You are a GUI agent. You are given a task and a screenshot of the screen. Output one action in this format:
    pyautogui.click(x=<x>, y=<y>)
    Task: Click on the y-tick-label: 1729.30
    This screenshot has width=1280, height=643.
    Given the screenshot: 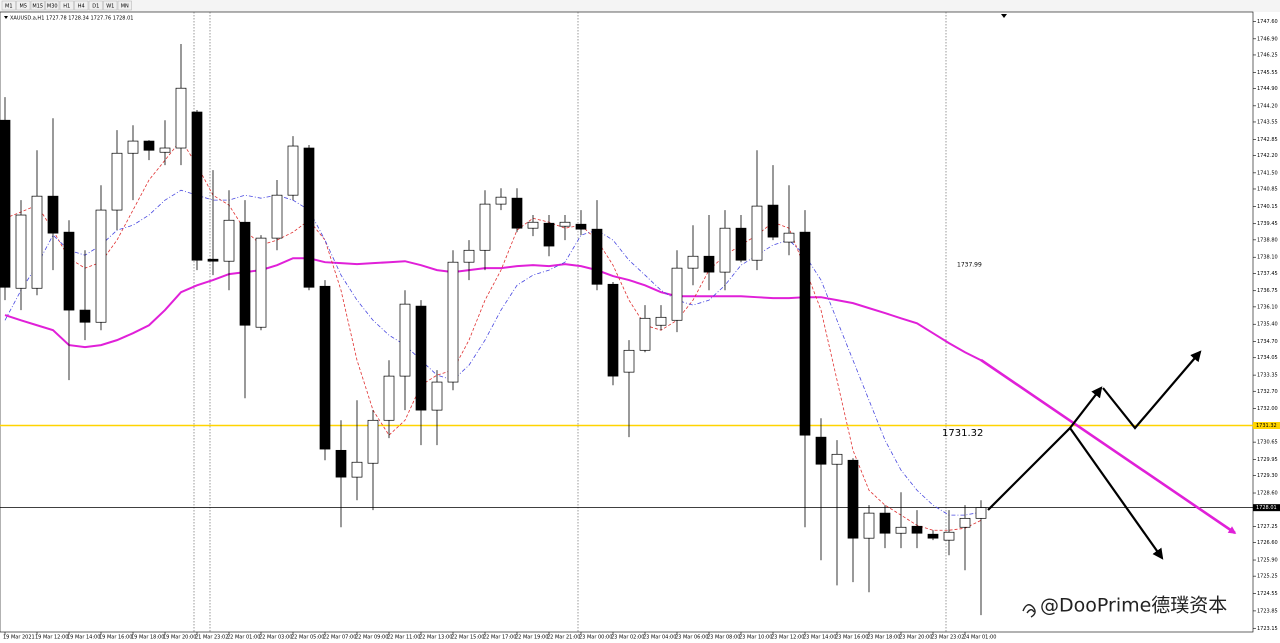 What is the action you would take?
    pyautogui.click(x=1267, y=476)
    